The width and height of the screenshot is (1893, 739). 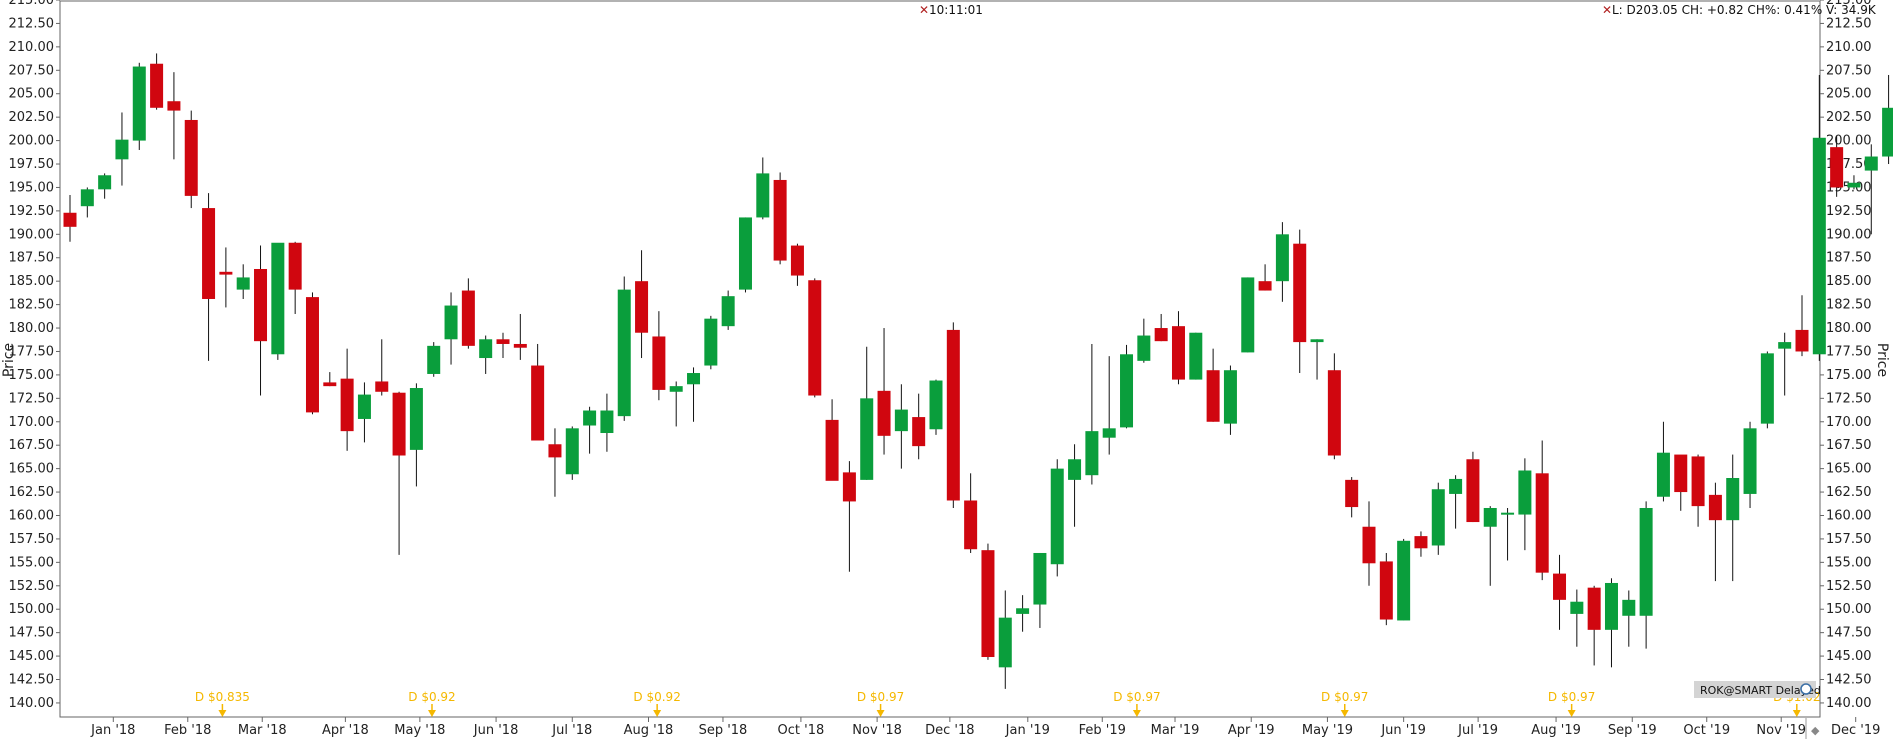 I want to click on y-tick-label: 165.00, so click(x=32, y=469).